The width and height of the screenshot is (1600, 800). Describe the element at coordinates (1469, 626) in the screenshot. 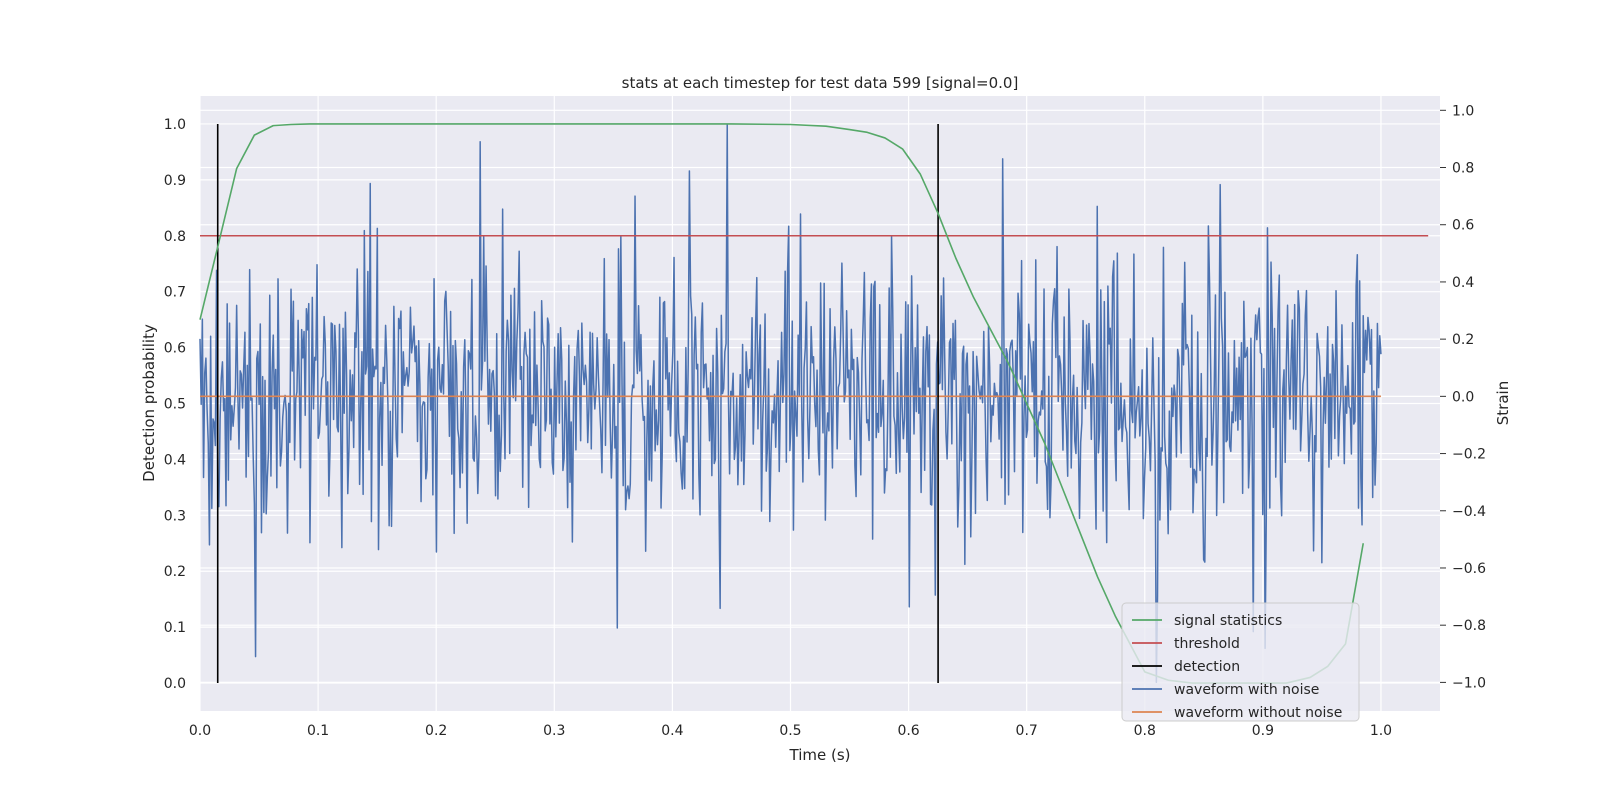

I see `y2-tick-label: −0.8` at that location.